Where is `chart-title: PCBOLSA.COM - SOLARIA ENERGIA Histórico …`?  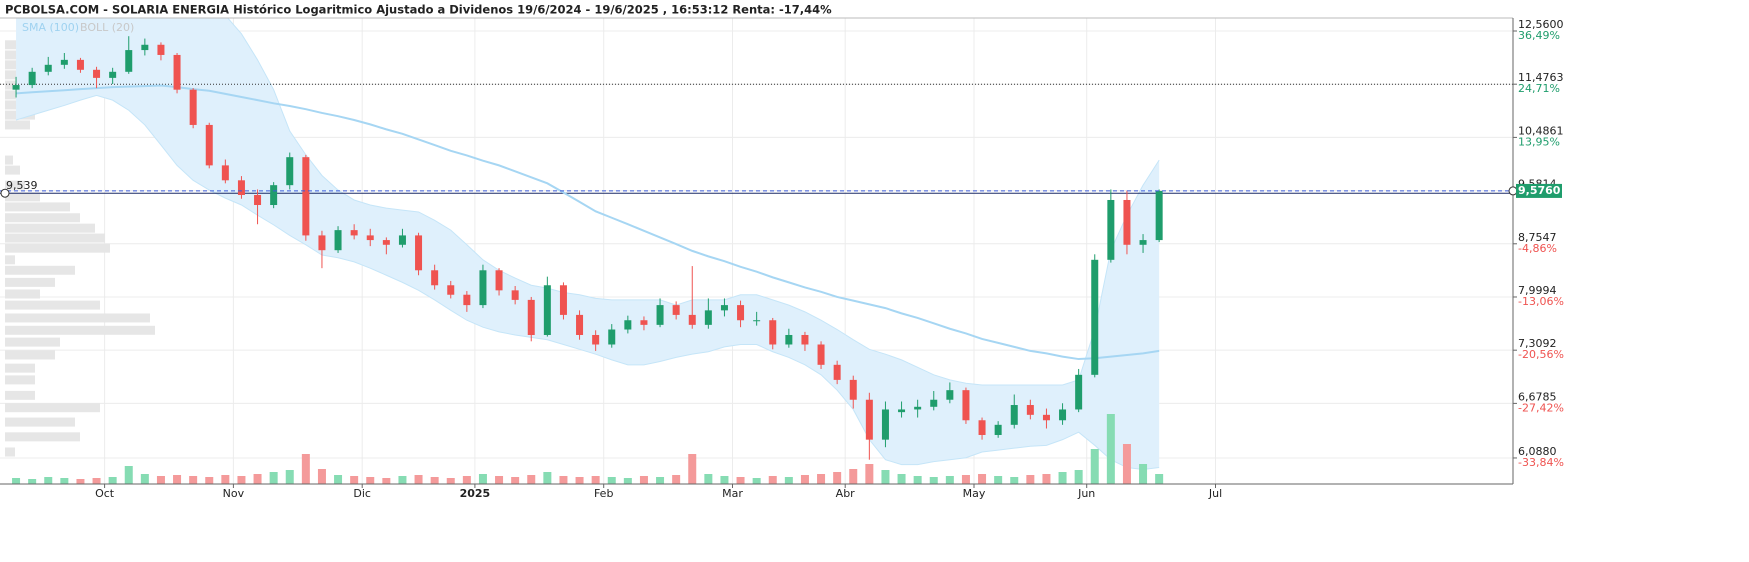
chart-title: PCBOLSA.COM - SOLARIA ENERGIA Histórico … is located at coordinates (418, 10).